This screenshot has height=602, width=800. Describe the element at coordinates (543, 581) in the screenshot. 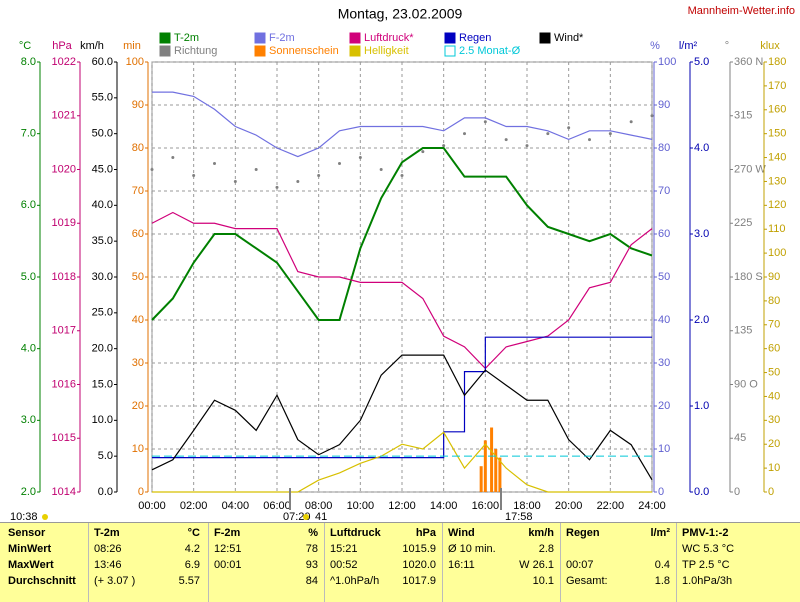

I see `table-cell: 10.1` at that location.